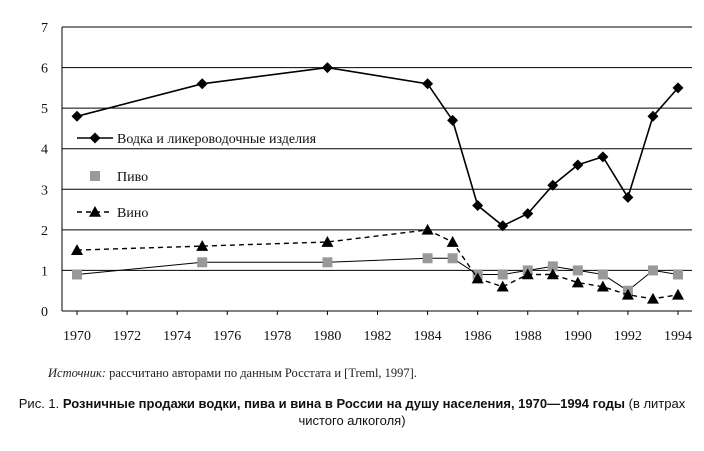  Describe the element at coordinates (40, 403) in the screenshot. I see `caption-prefix: Рис. 1.` at that location.